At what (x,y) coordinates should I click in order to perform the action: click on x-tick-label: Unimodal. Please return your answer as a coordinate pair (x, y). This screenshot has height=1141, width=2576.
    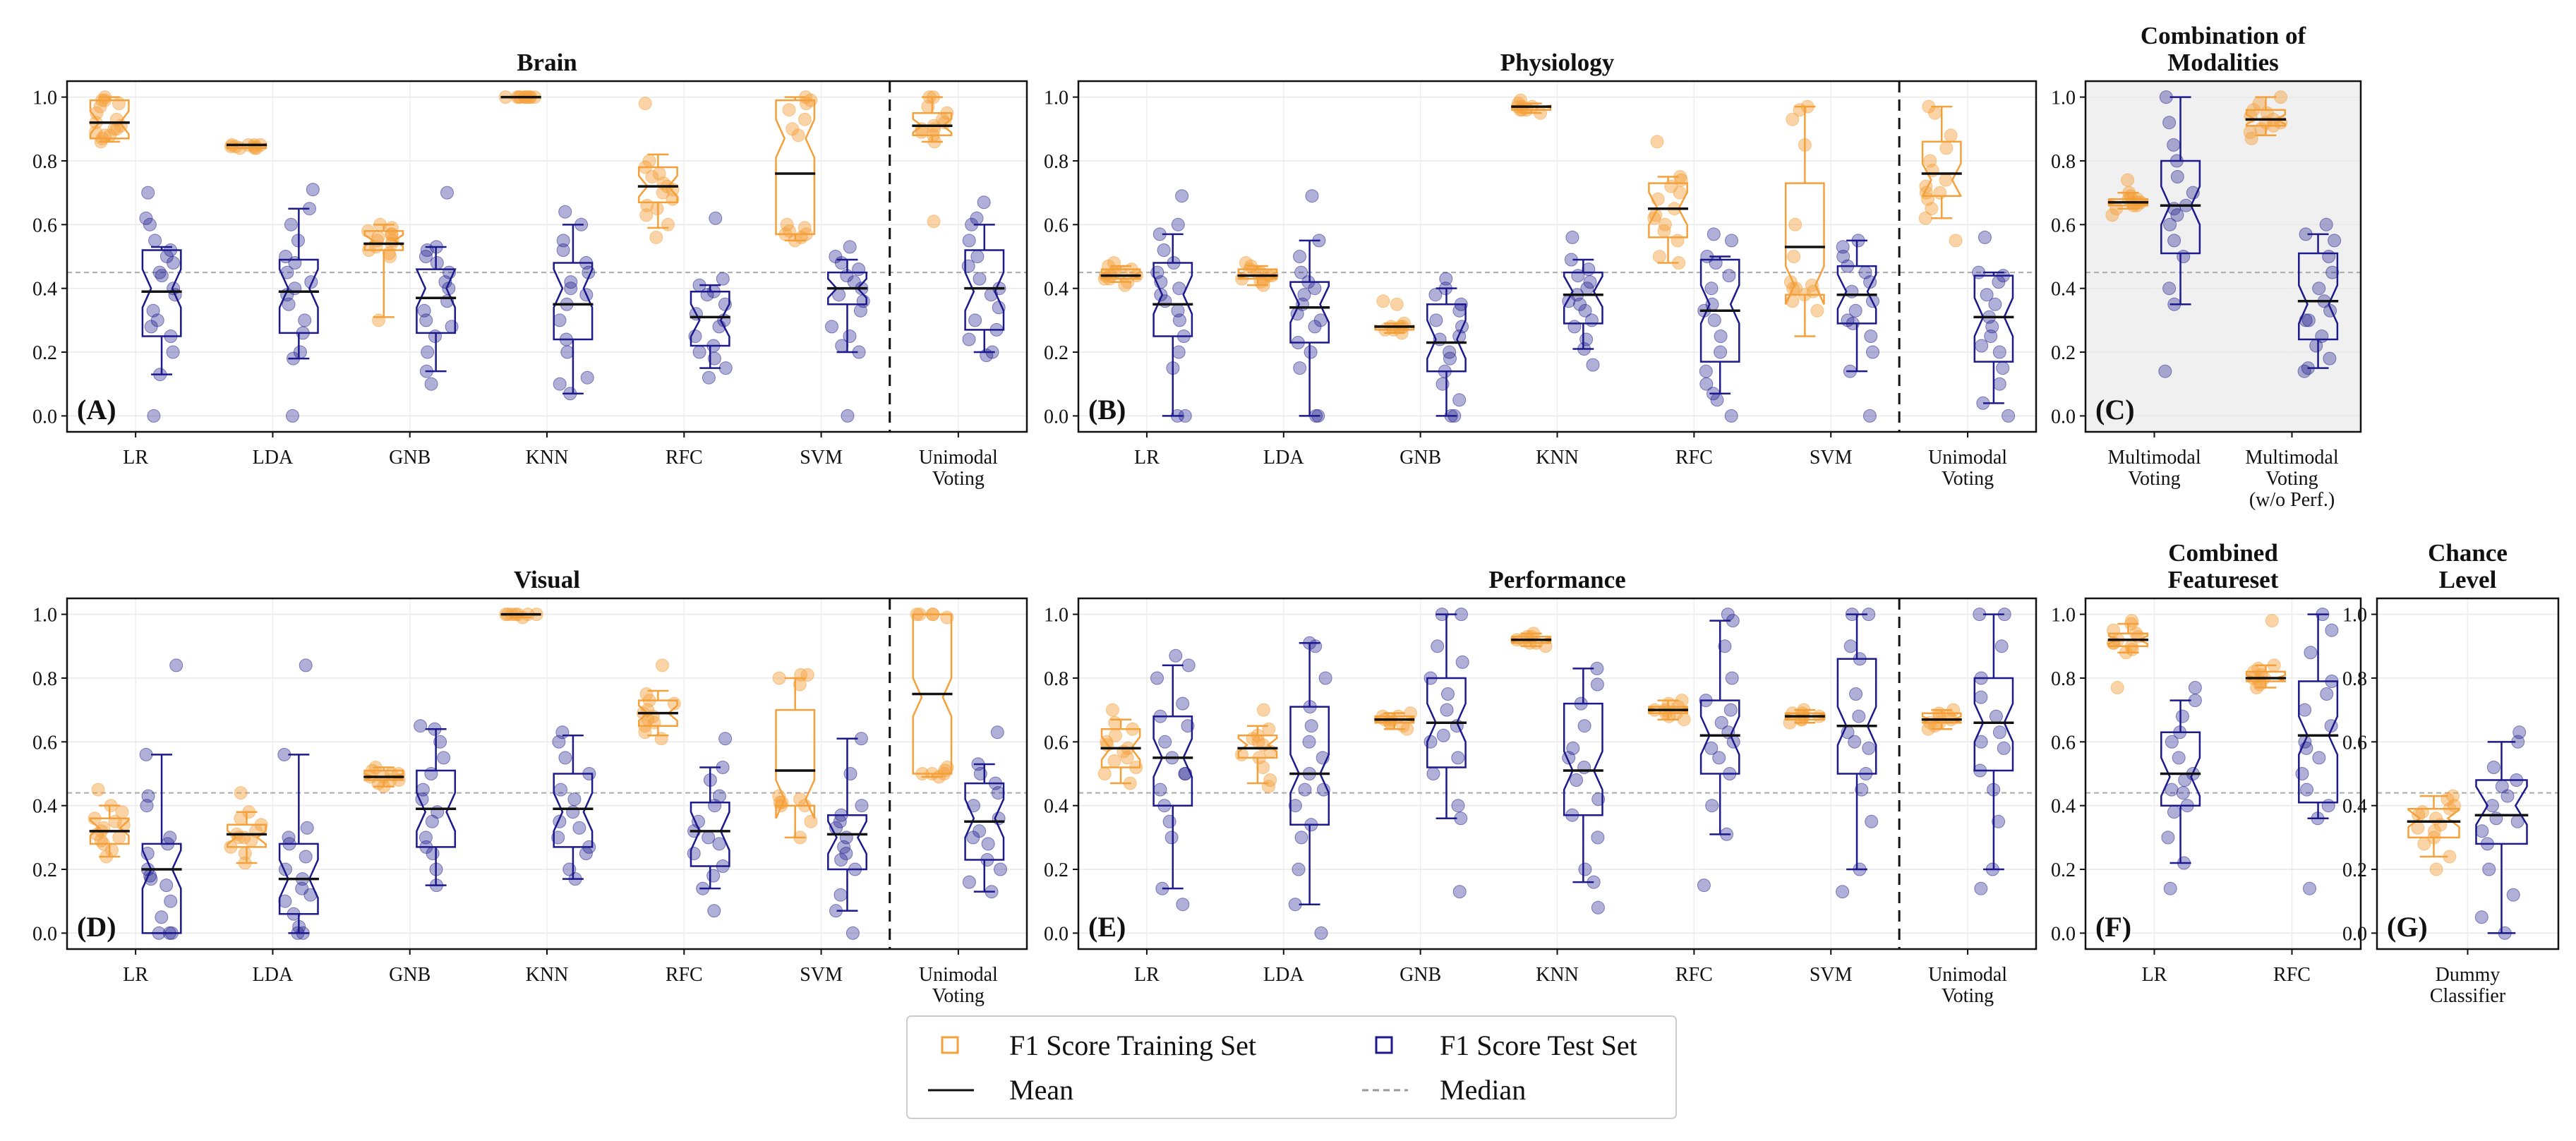
    Looking at the image, I should click on (1967, 975).